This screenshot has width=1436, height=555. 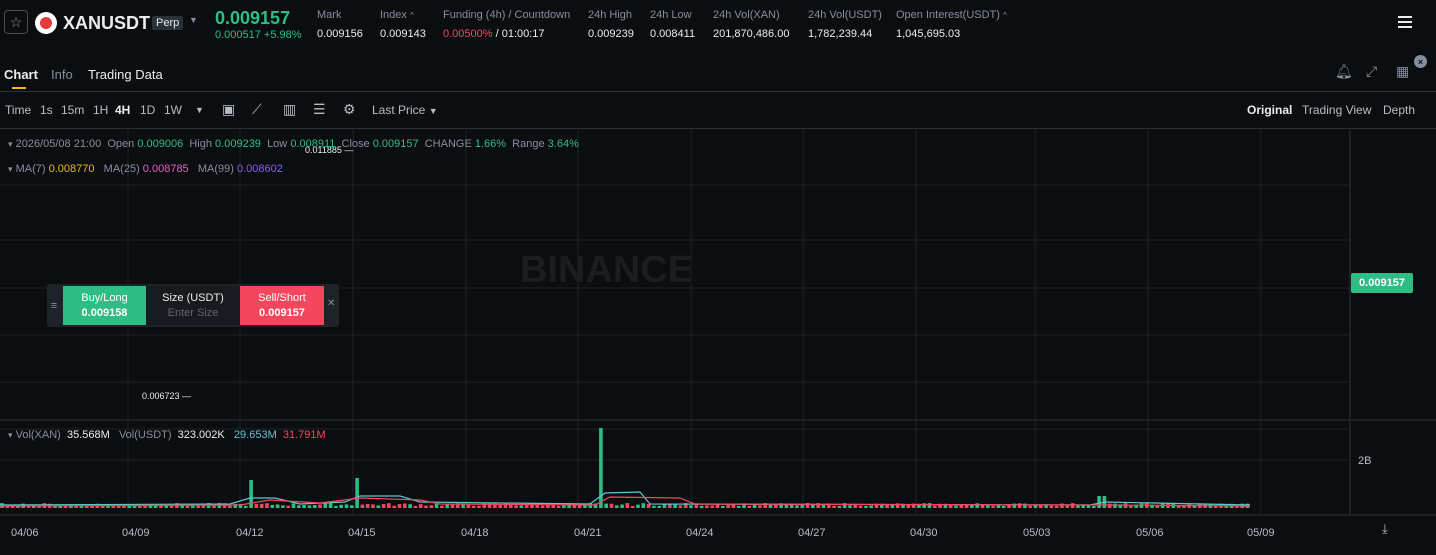 What do you see at coordinates (101, 110) in the screenshot?
I see `interval-1h: 1H` at bounding box center [101, 110].